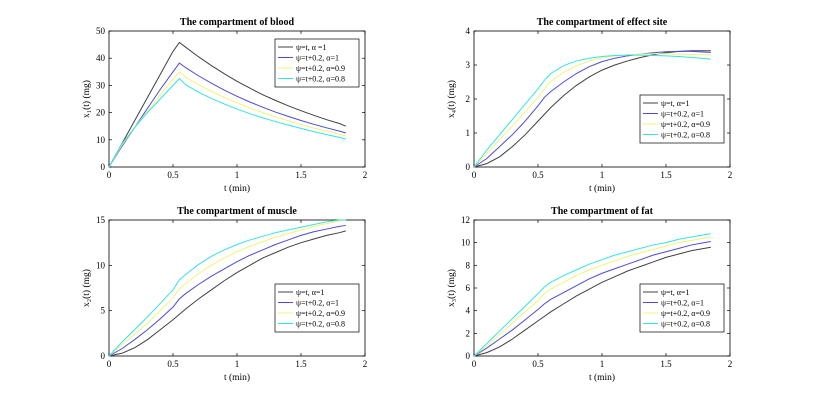 This screenshot has height=401, width=830. What do you see at coordinates (103, 311) in the screenshot?
I see `y-tick-label: 5` at bounding box center [103, 311].